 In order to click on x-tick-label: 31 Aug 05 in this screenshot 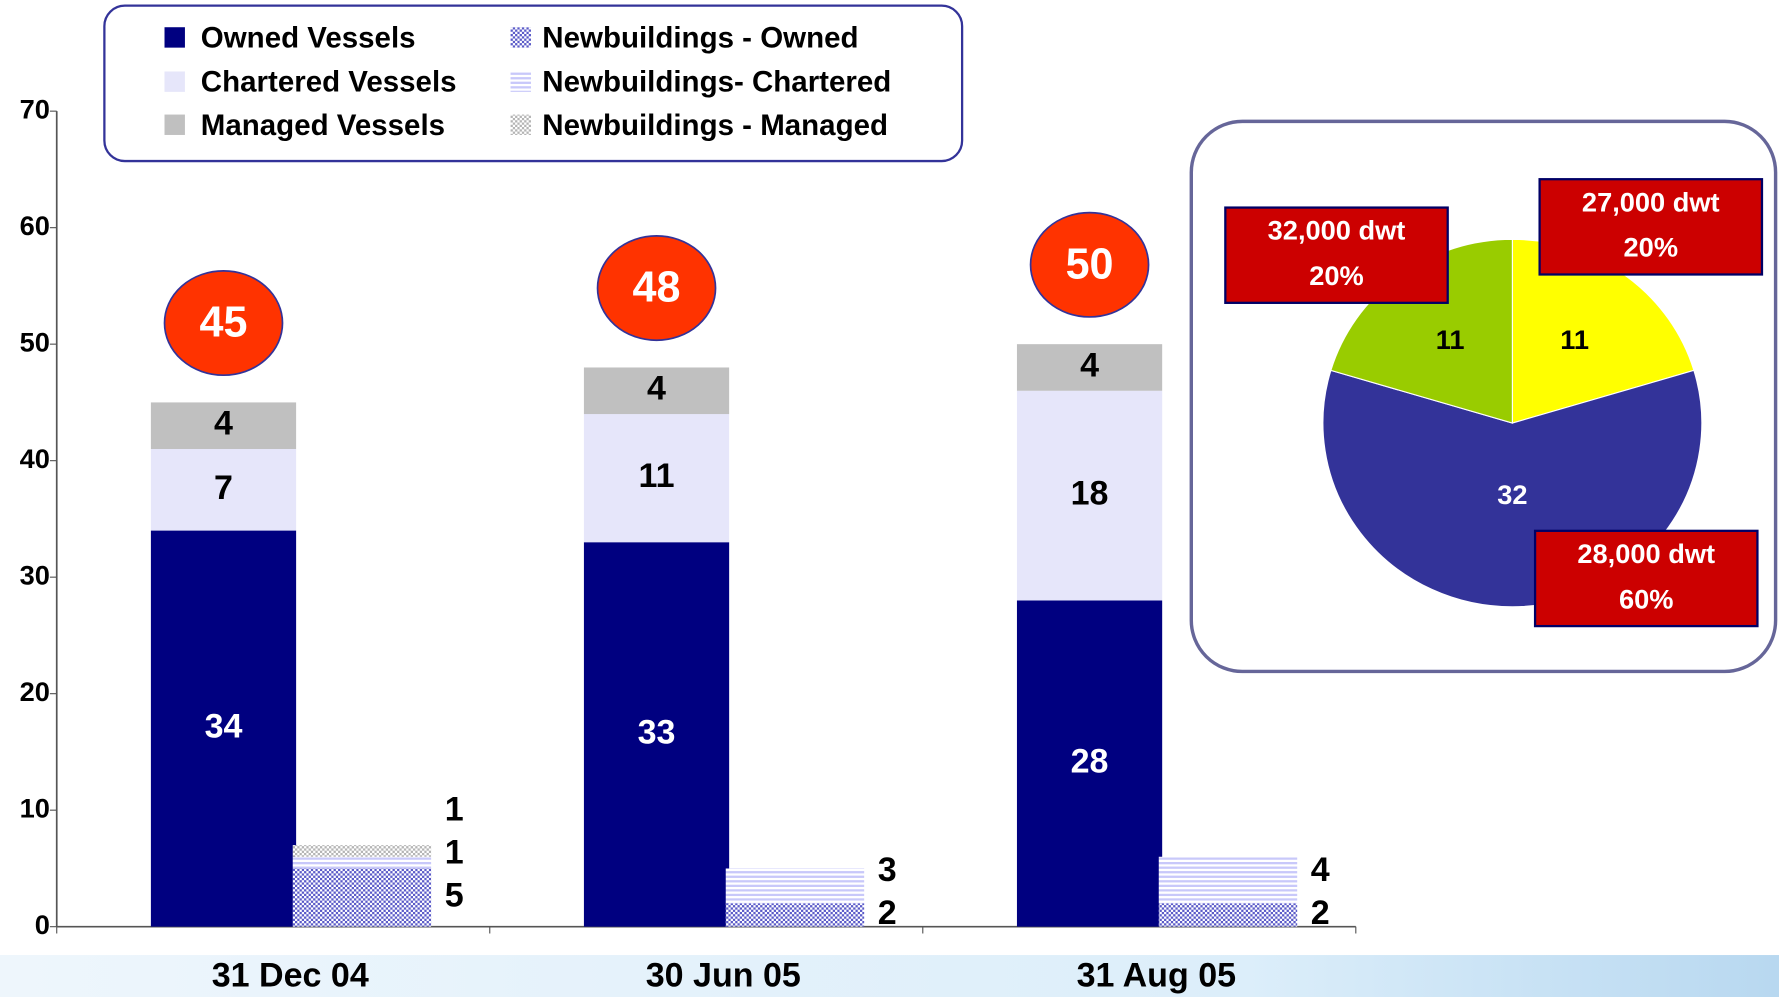, I will do `click(1156, 976)`.